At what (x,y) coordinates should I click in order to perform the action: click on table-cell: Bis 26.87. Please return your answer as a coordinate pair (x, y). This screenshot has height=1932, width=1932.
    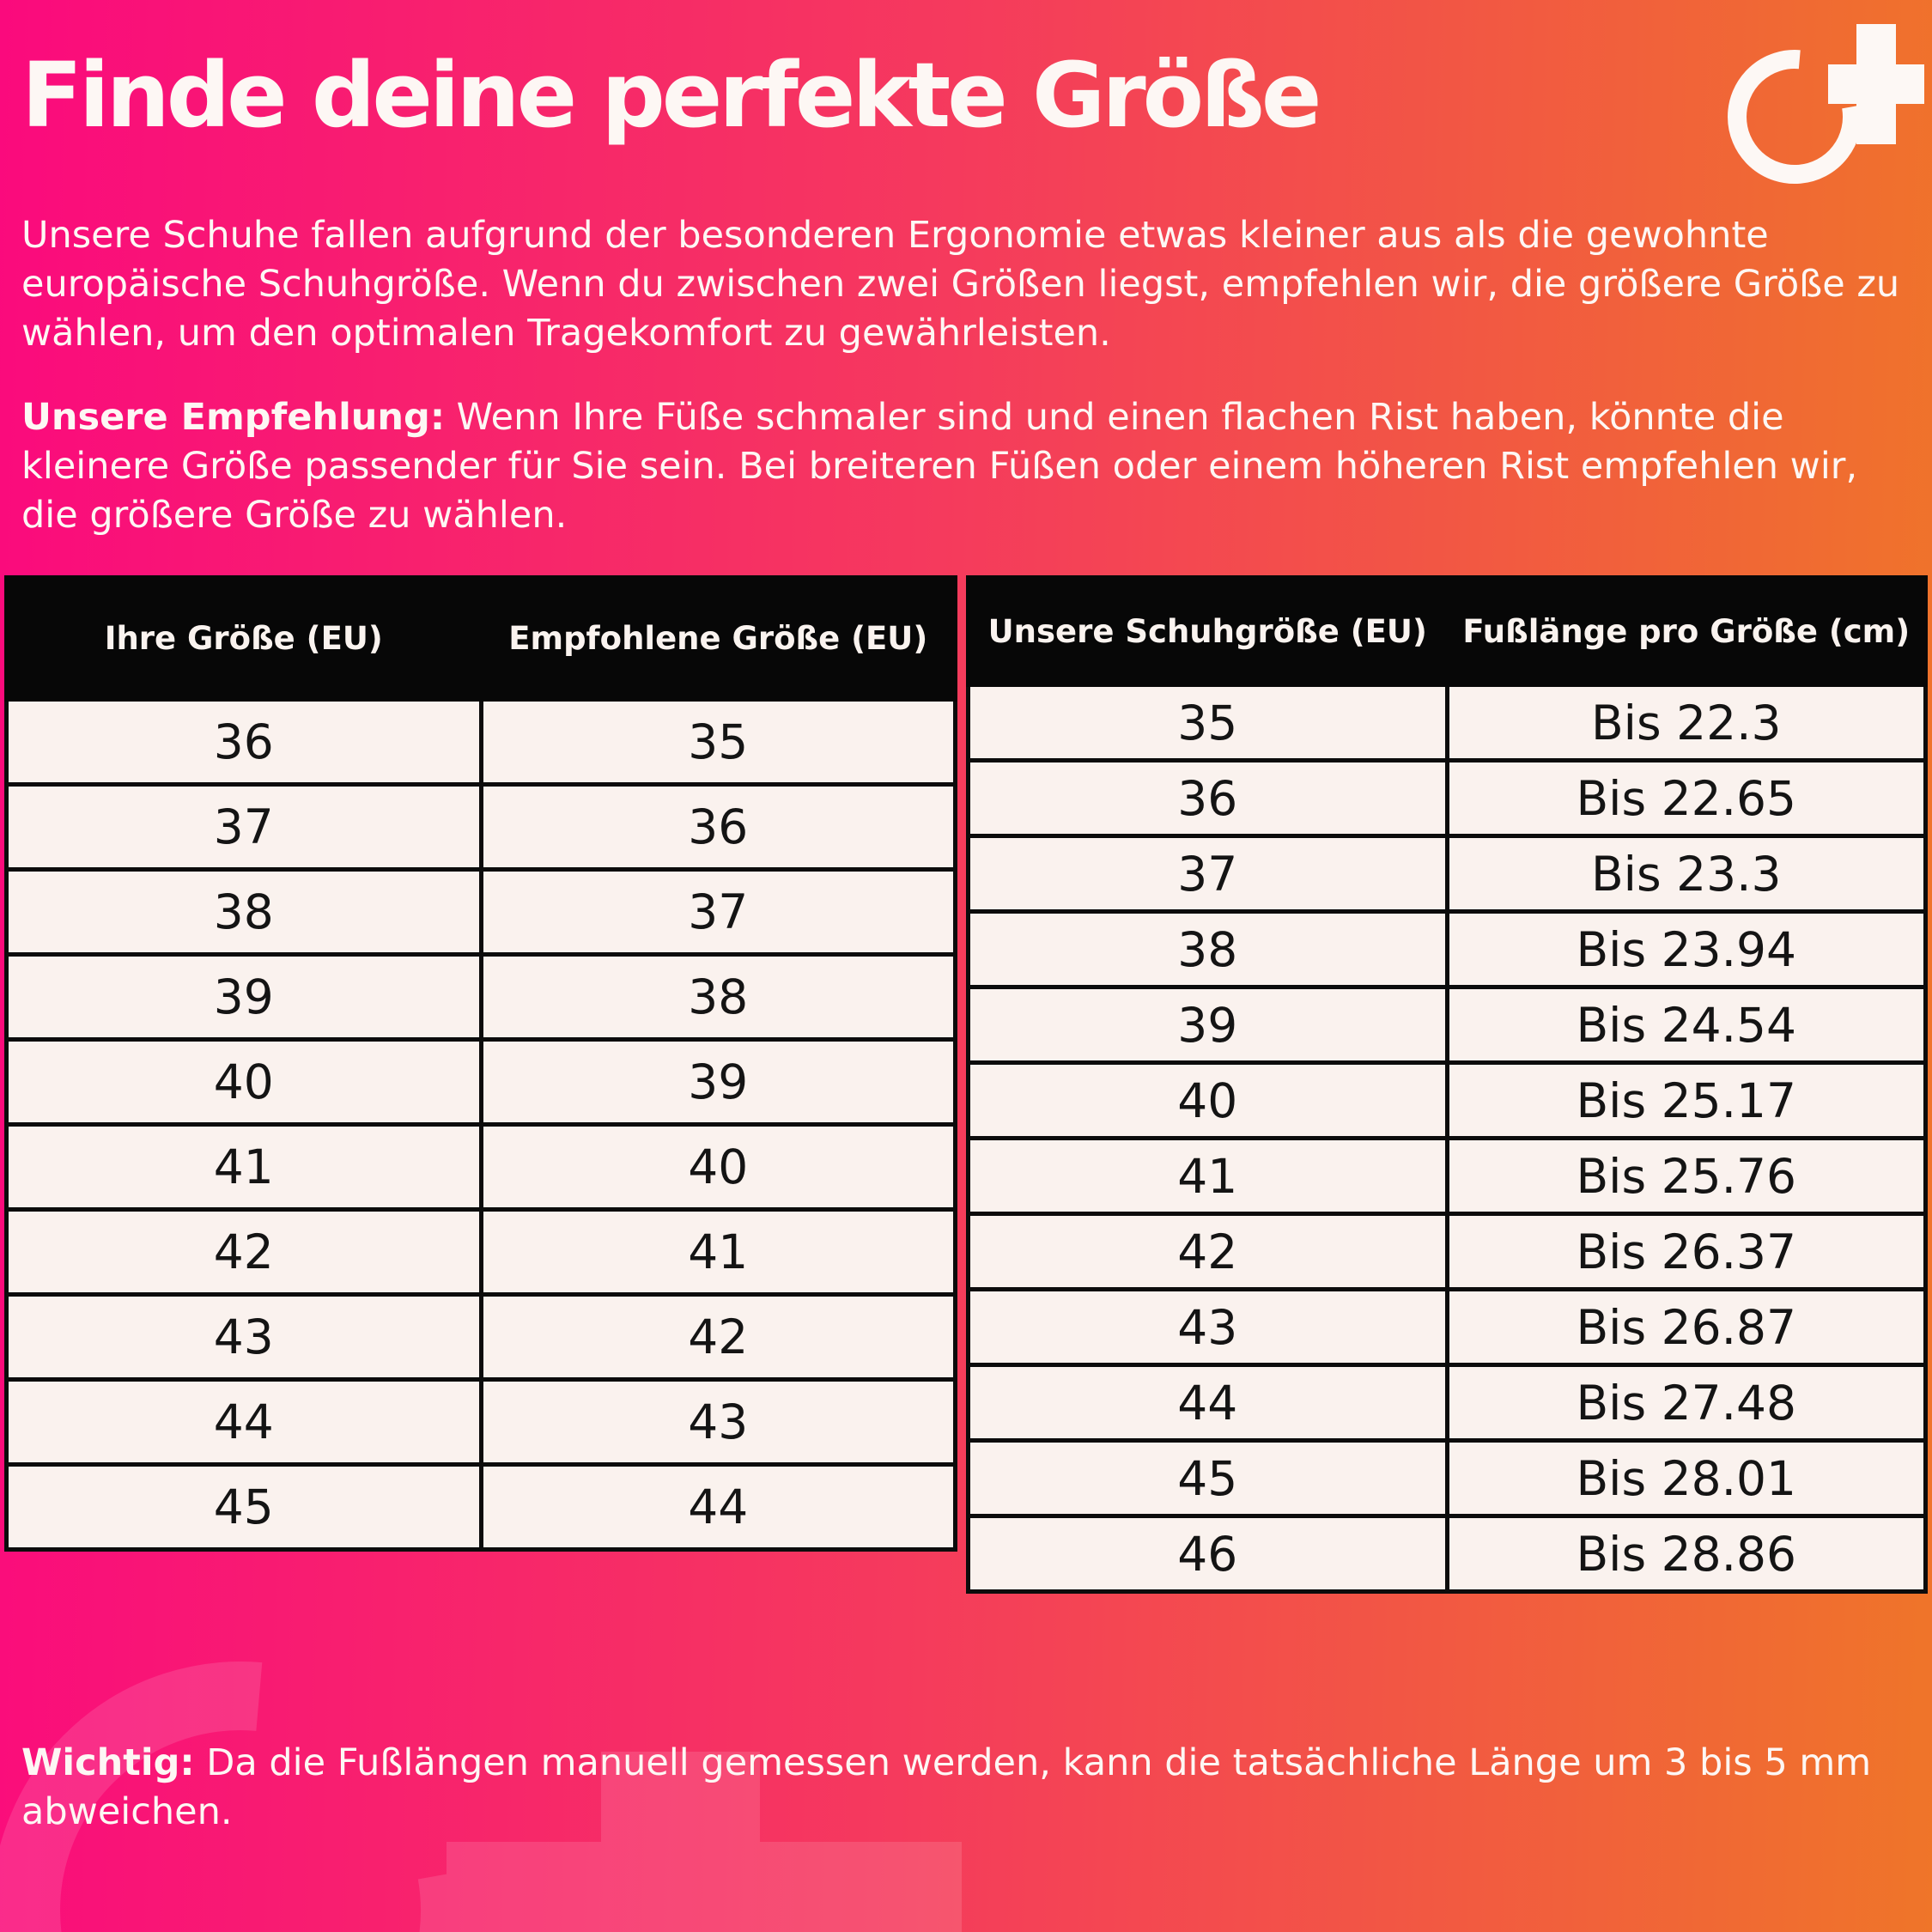
    Looking at the image, I should click on (1686, 1327).